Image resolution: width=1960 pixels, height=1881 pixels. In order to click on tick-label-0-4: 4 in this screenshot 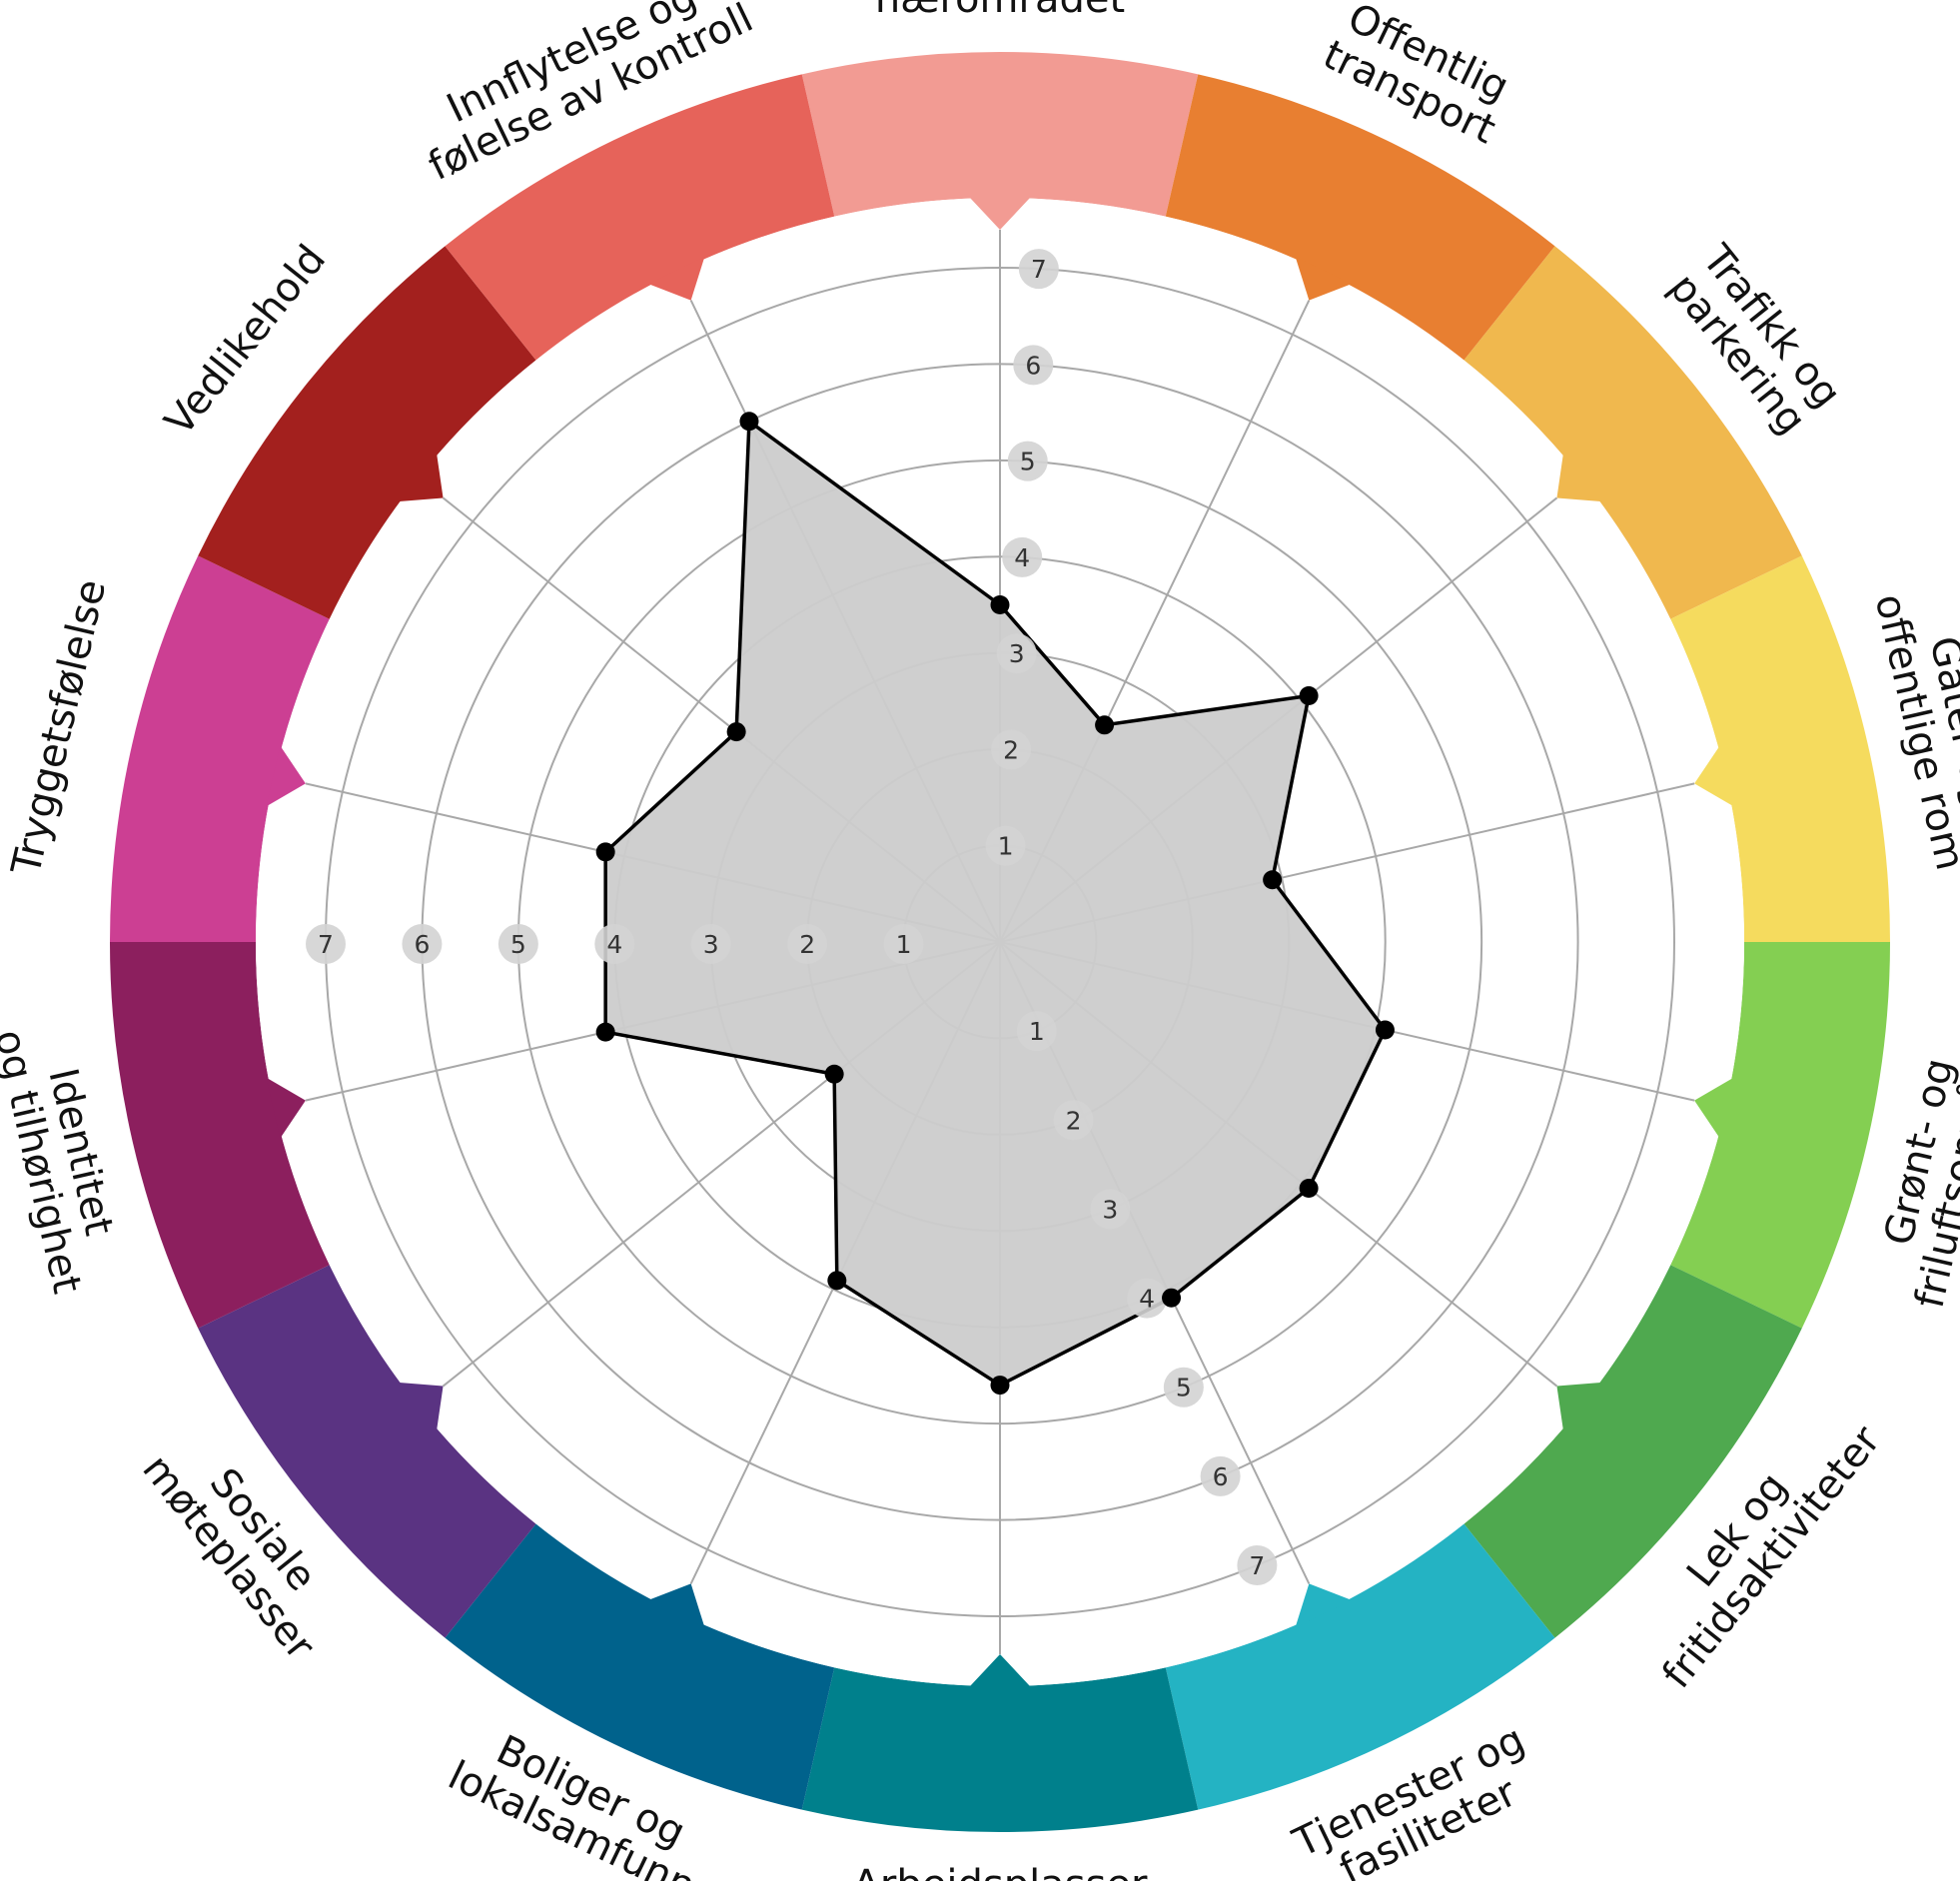, I will do `click(1022, 557)`.